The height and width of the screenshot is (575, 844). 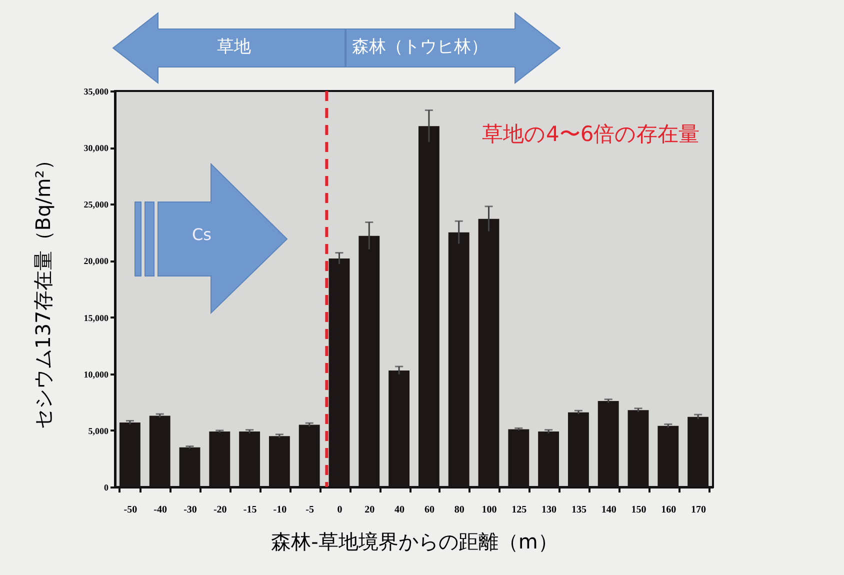 I want to click on x-tick-label: -50, so click(x=131, y=510).